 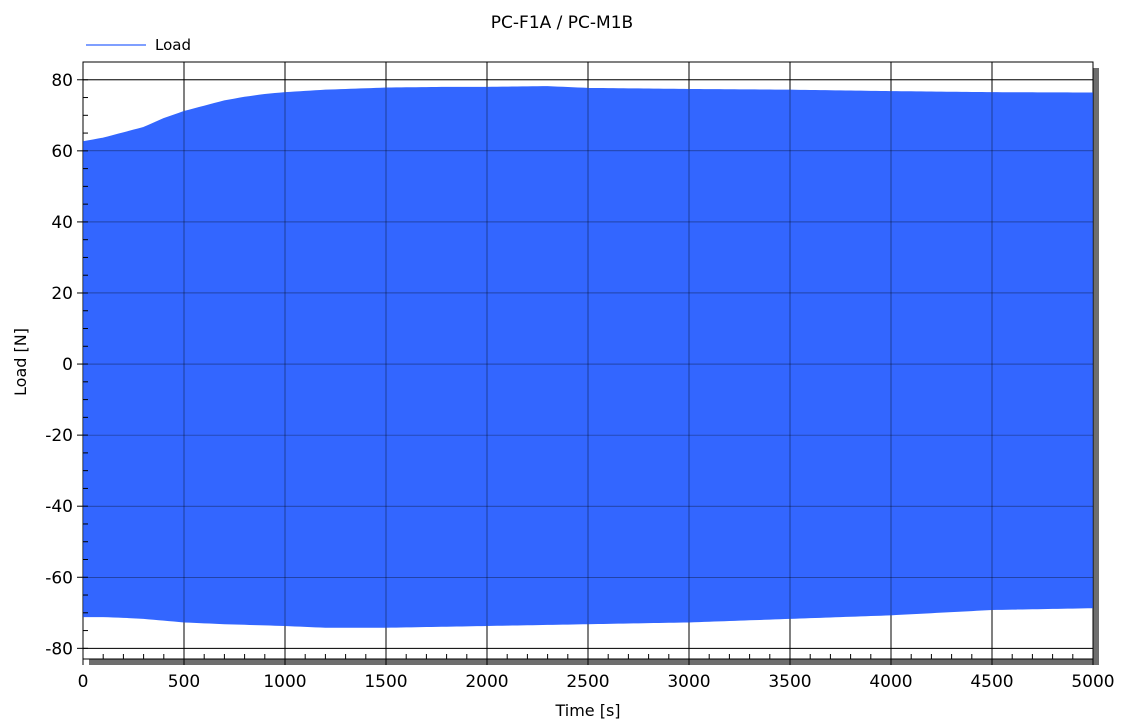 I want to click on x-tick-label: 2000, so click(x=486, y=682).